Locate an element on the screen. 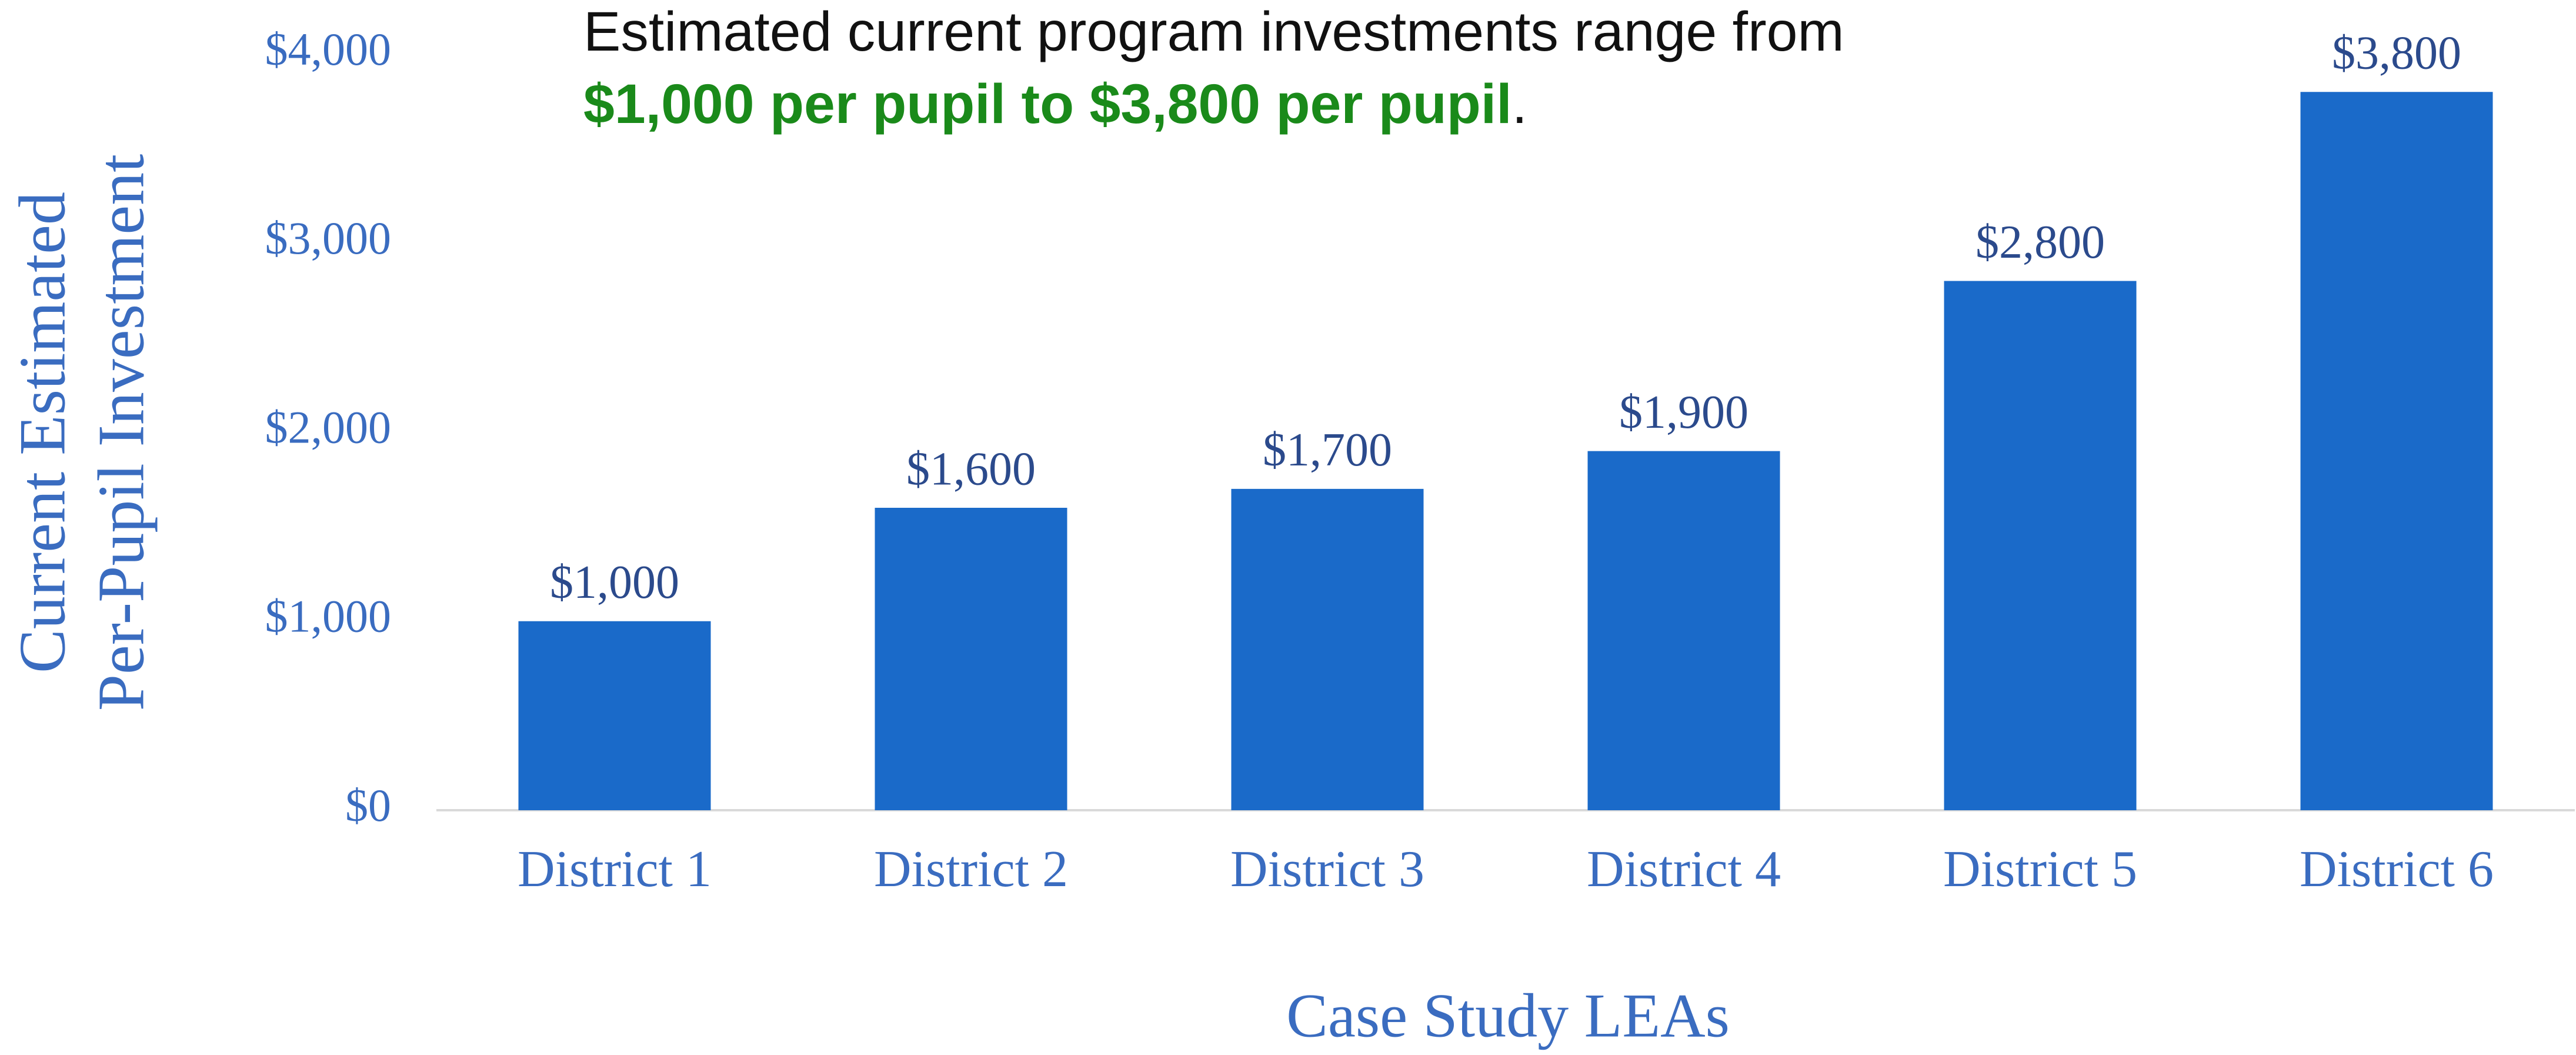 This screenshot has width=2576, height=1055. y-axis-title-line: Current Estimated is located at coordinates (42, 432).